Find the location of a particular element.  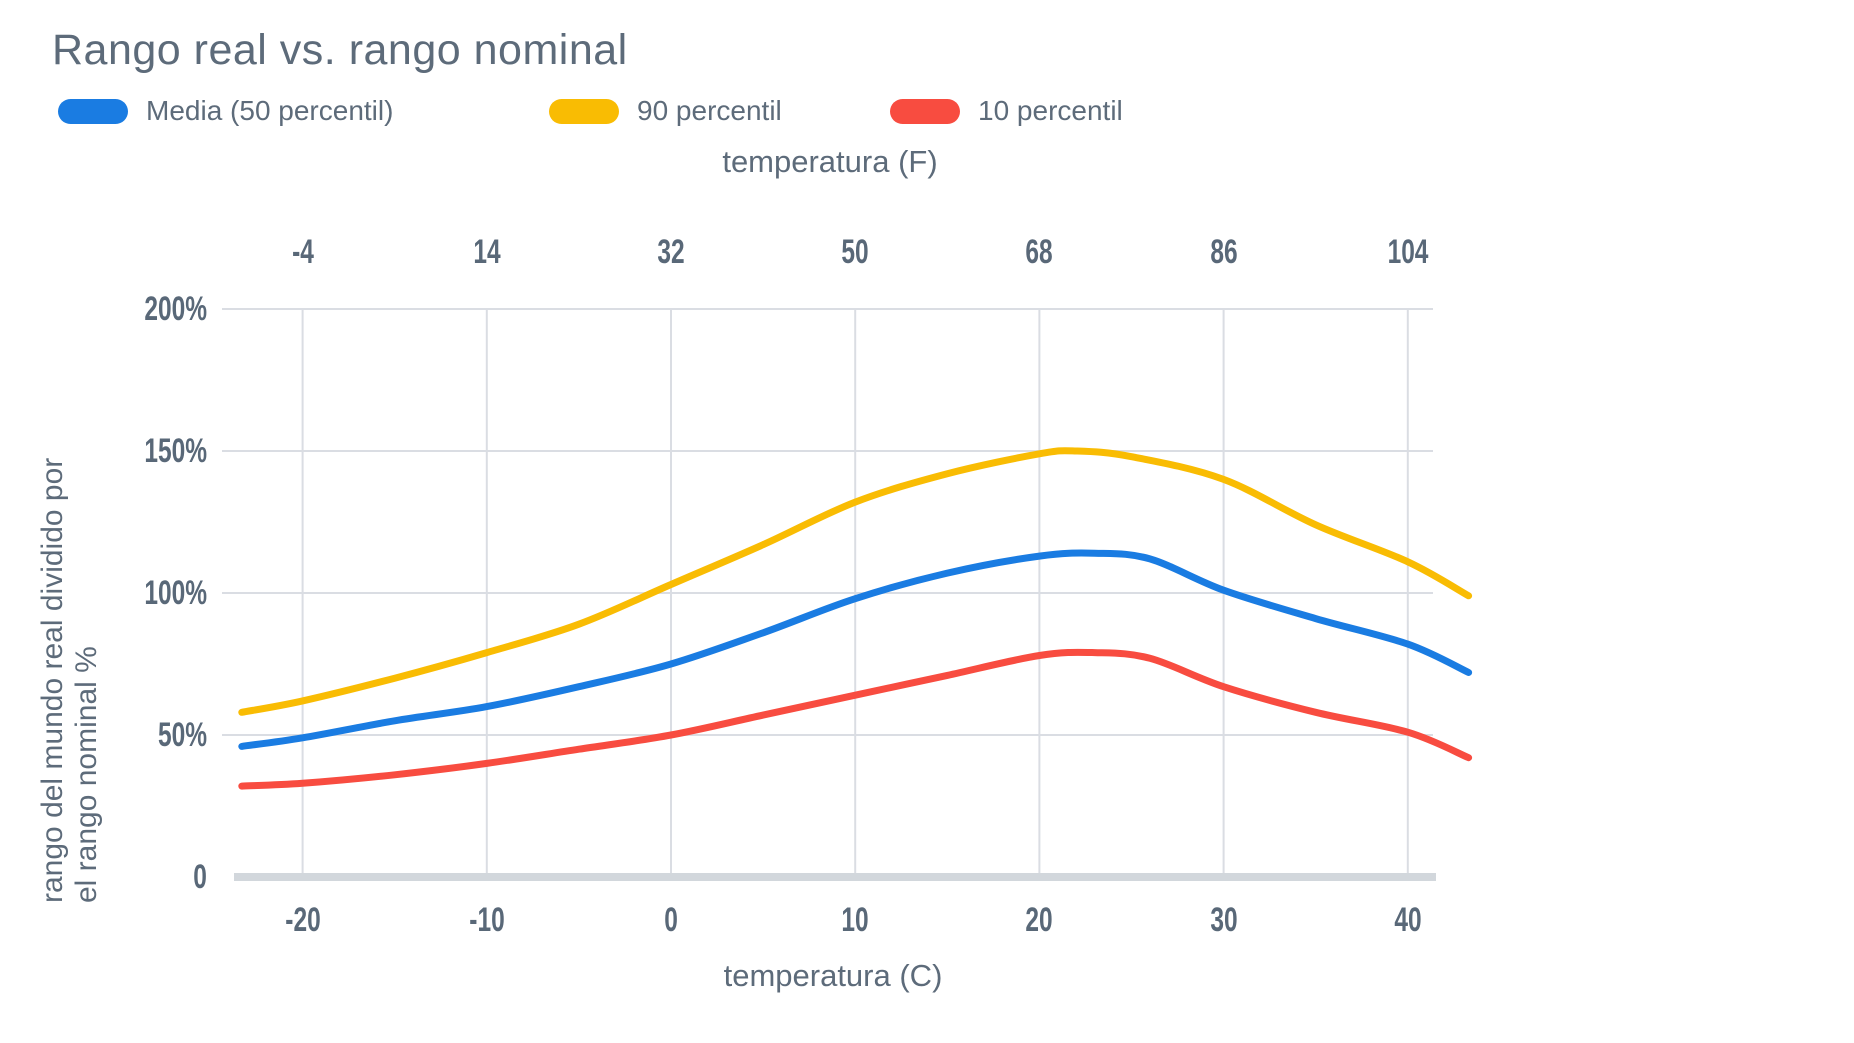

top-tick-label: 32 is located at coordinates (671, 252).